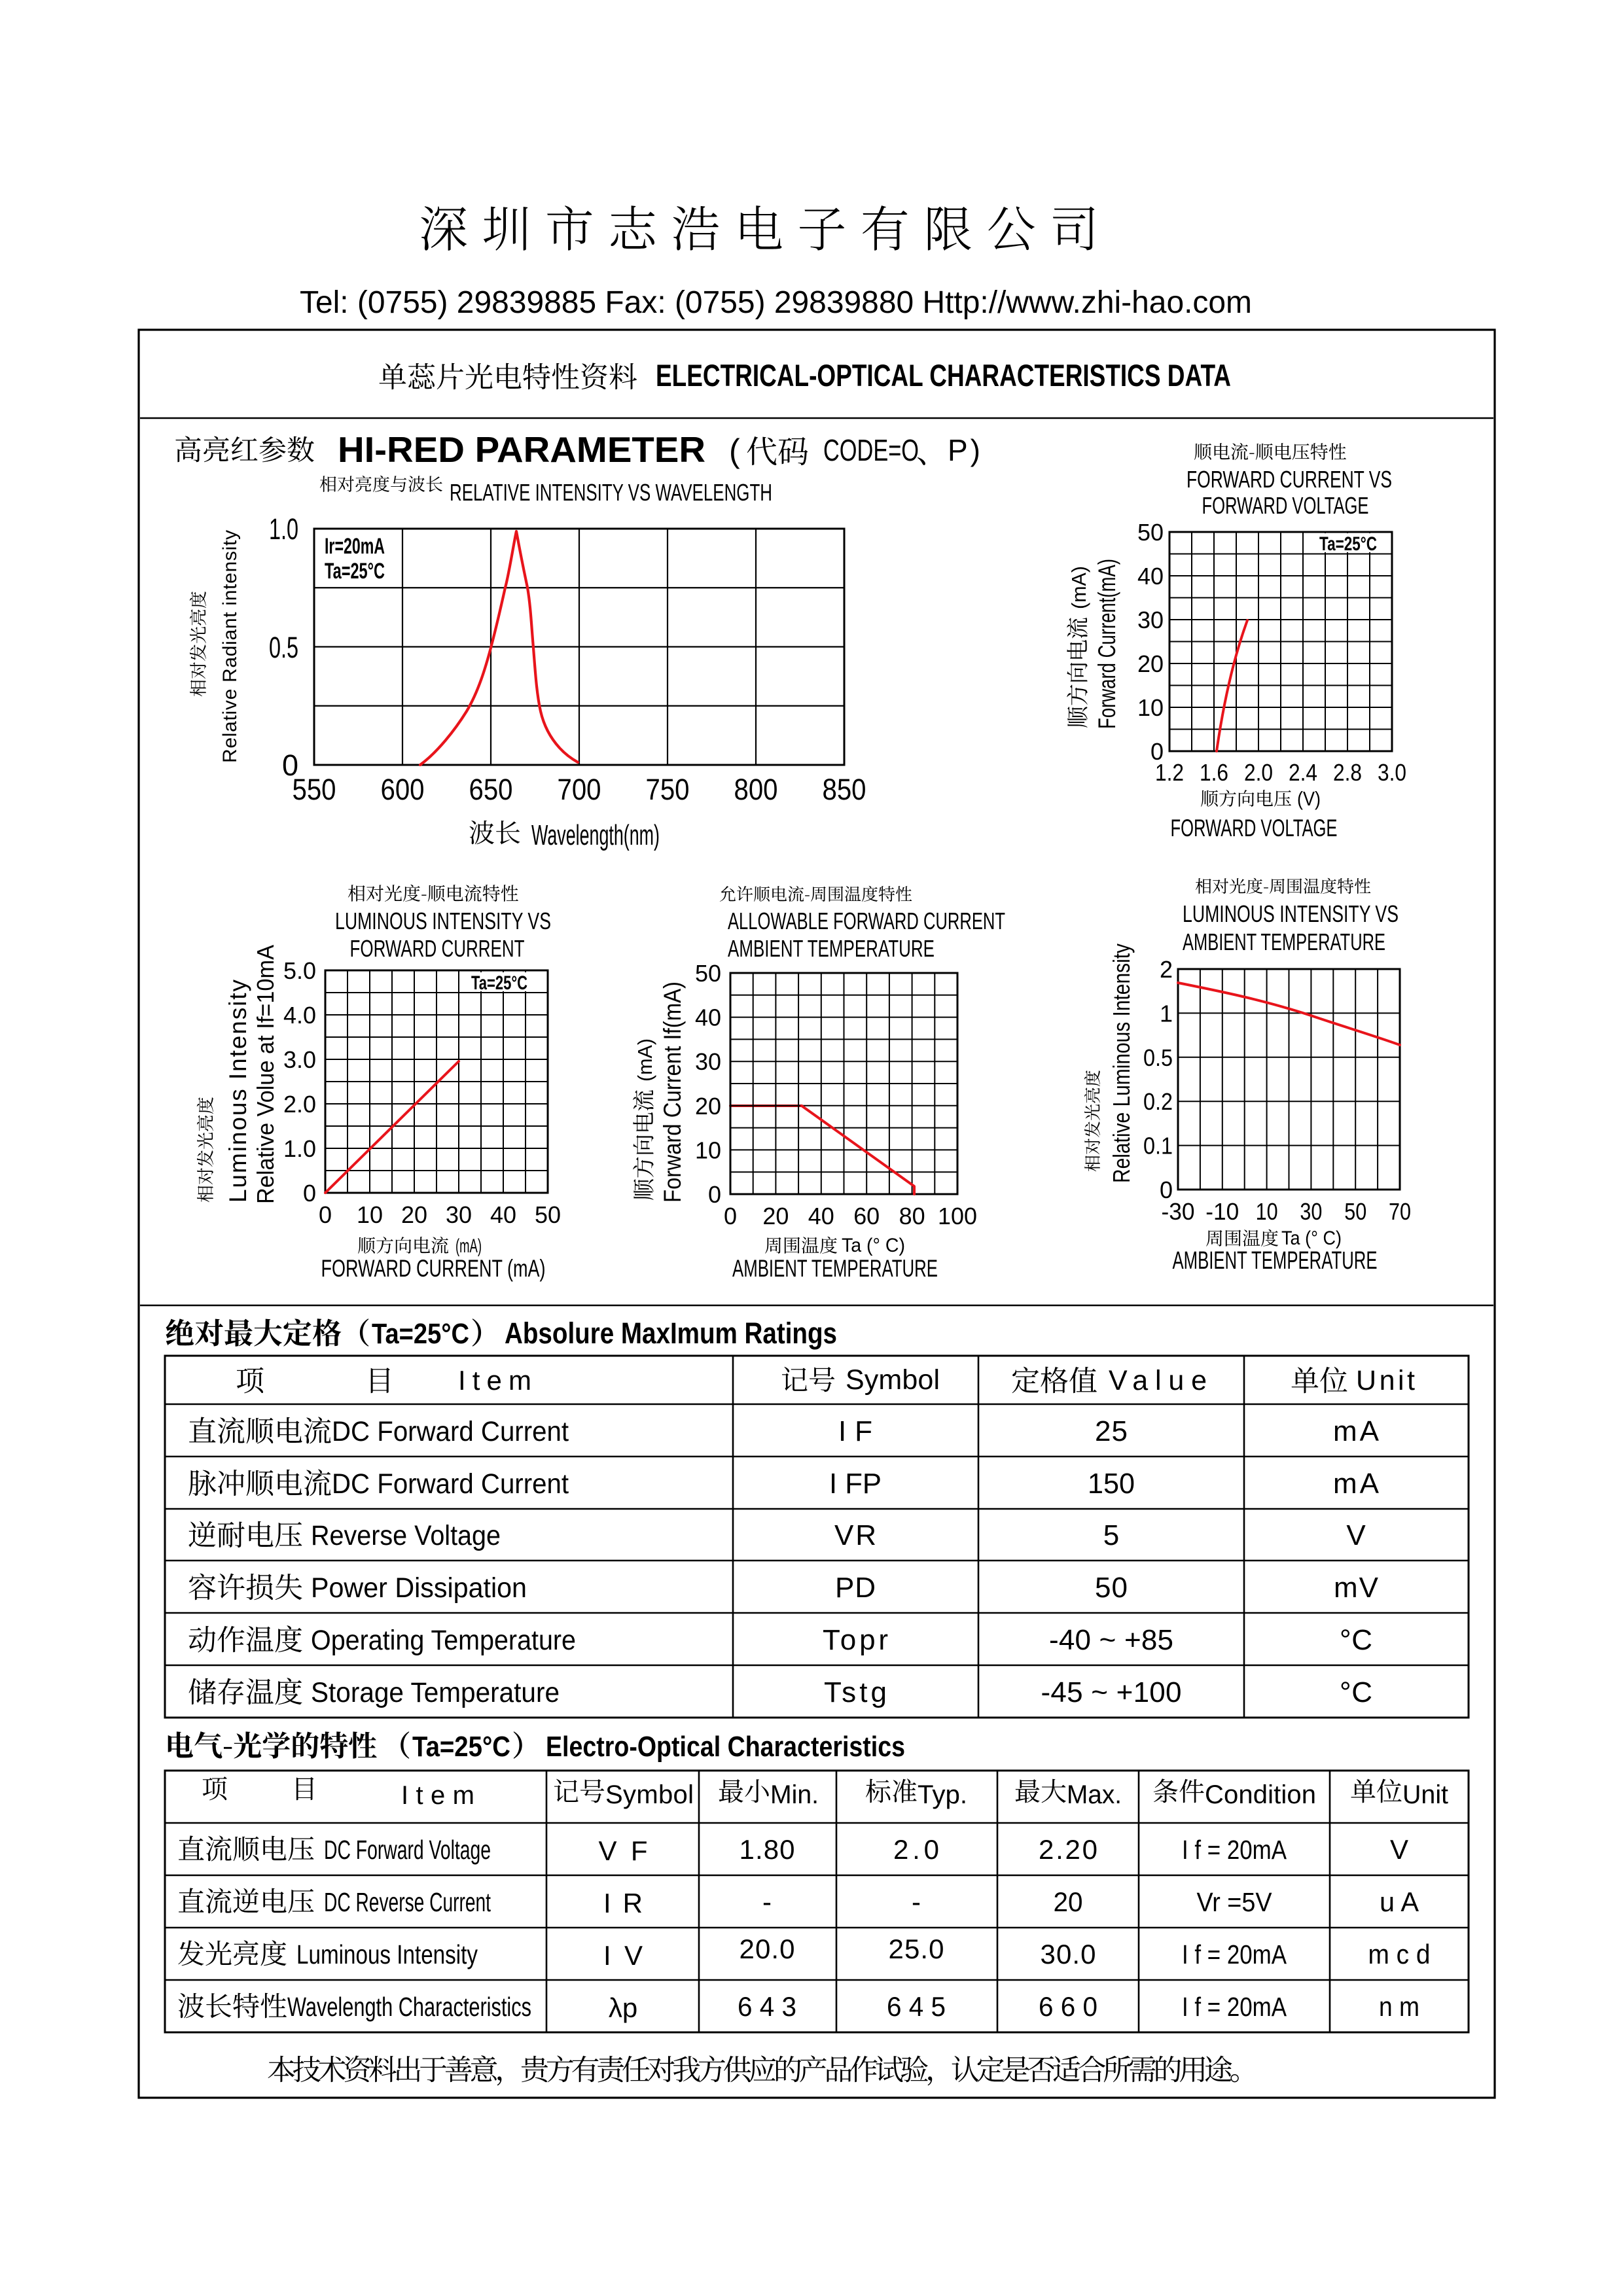 Image resolution: width=1623 pixels, height=2296 pixels. I want to click on svg-text: 5.0, so click(299, 970).